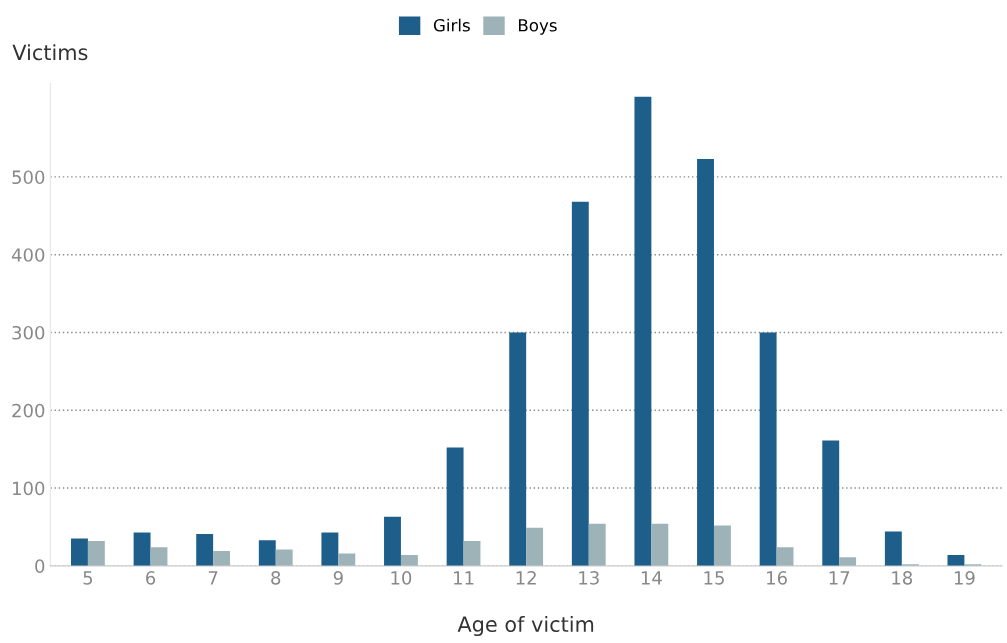 This screenshot has height=643, width=1007. What do you see at coordinates (40, 566) in the screenshot?
I see `y-tick-label: 0` at bounding box center [40, 566].